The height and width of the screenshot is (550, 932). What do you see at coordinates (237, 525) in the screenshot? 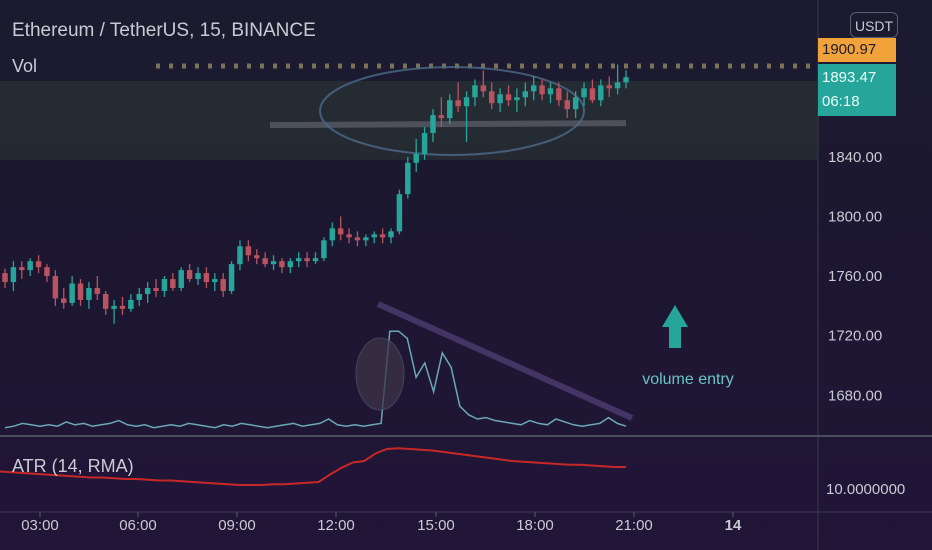
I see `time-tick-label: 09:00` at bounding box center [237, 525].